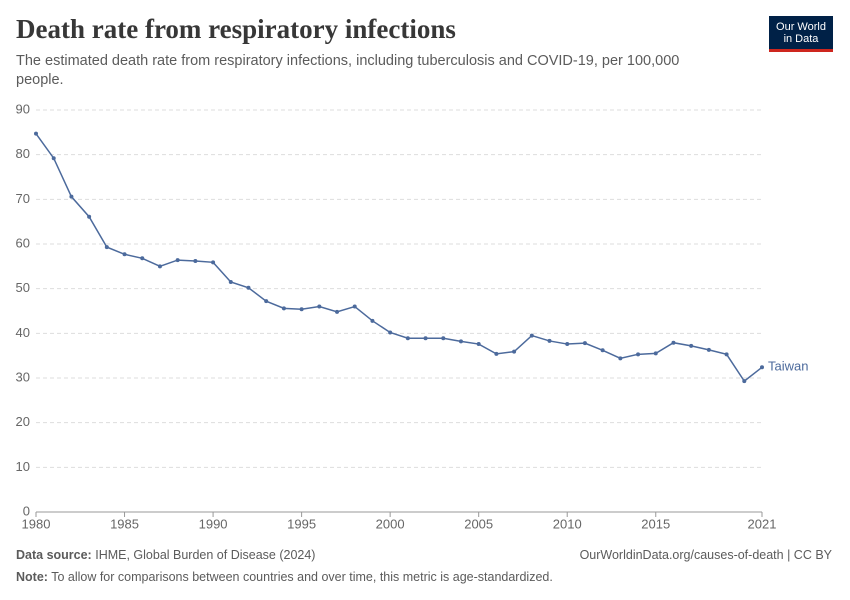 The image size is (850, 600). What do you see at coordinates (801, 27) in the screenshot?
I see `logo-line: Our World` at bounding box center [801, 27].